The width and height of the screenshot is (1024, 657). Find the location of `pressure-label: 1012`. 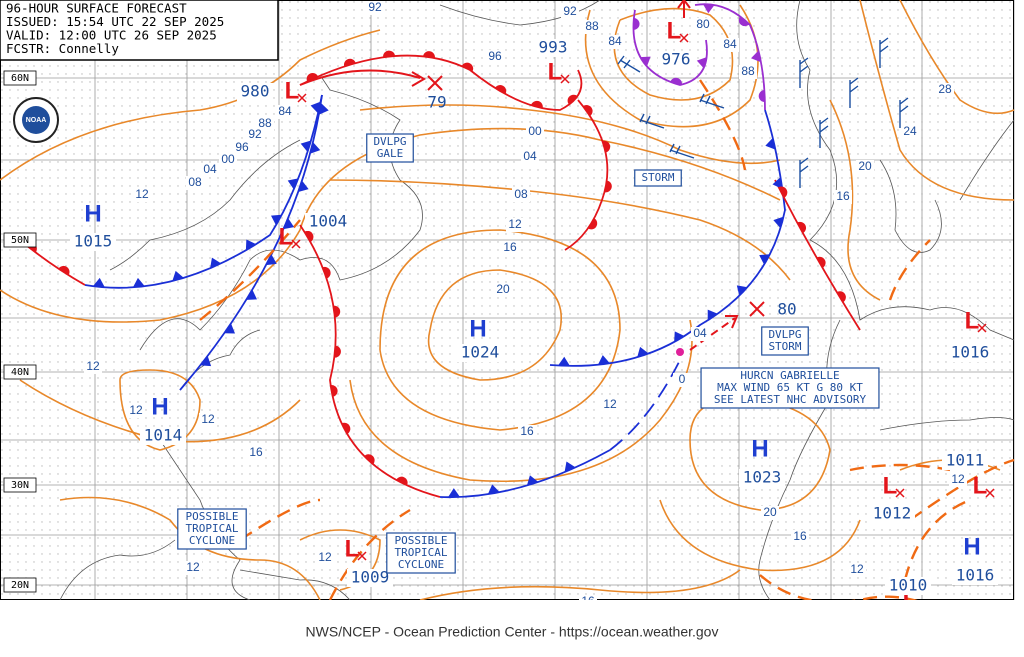

pressure-label: 1012 is located at coordinates (892, 513).